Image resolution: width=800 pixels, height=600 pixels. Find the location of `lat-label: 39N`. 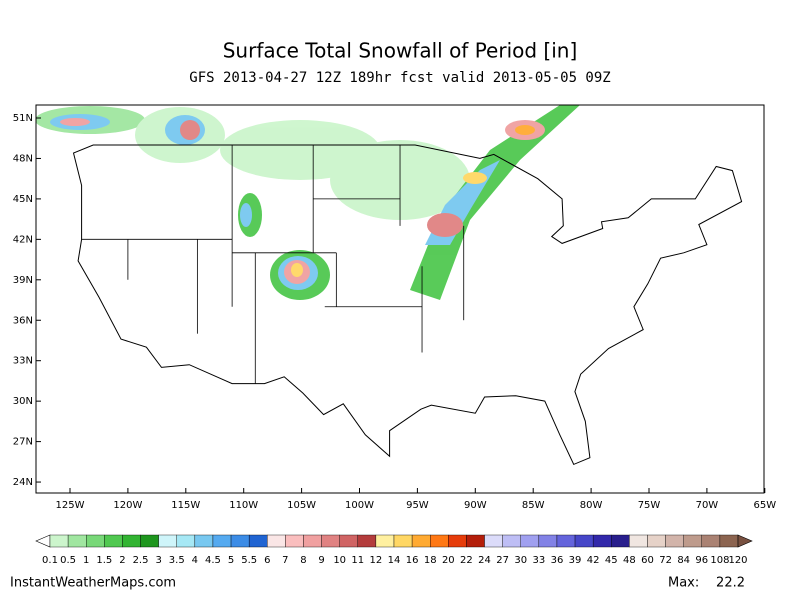

lat-label: 39N is located at coordinates (23, 280).